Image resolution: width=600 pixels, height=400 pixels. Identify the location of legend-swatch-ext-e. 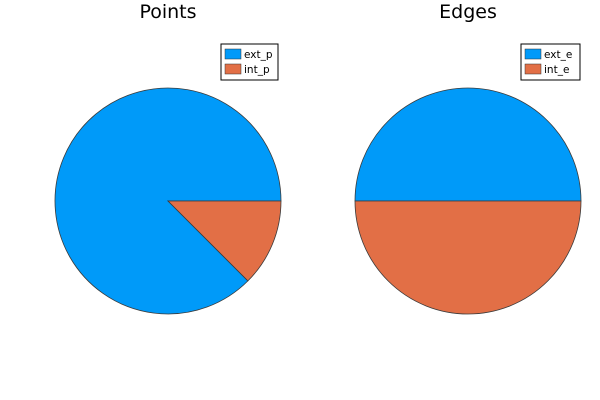
(533, 54).